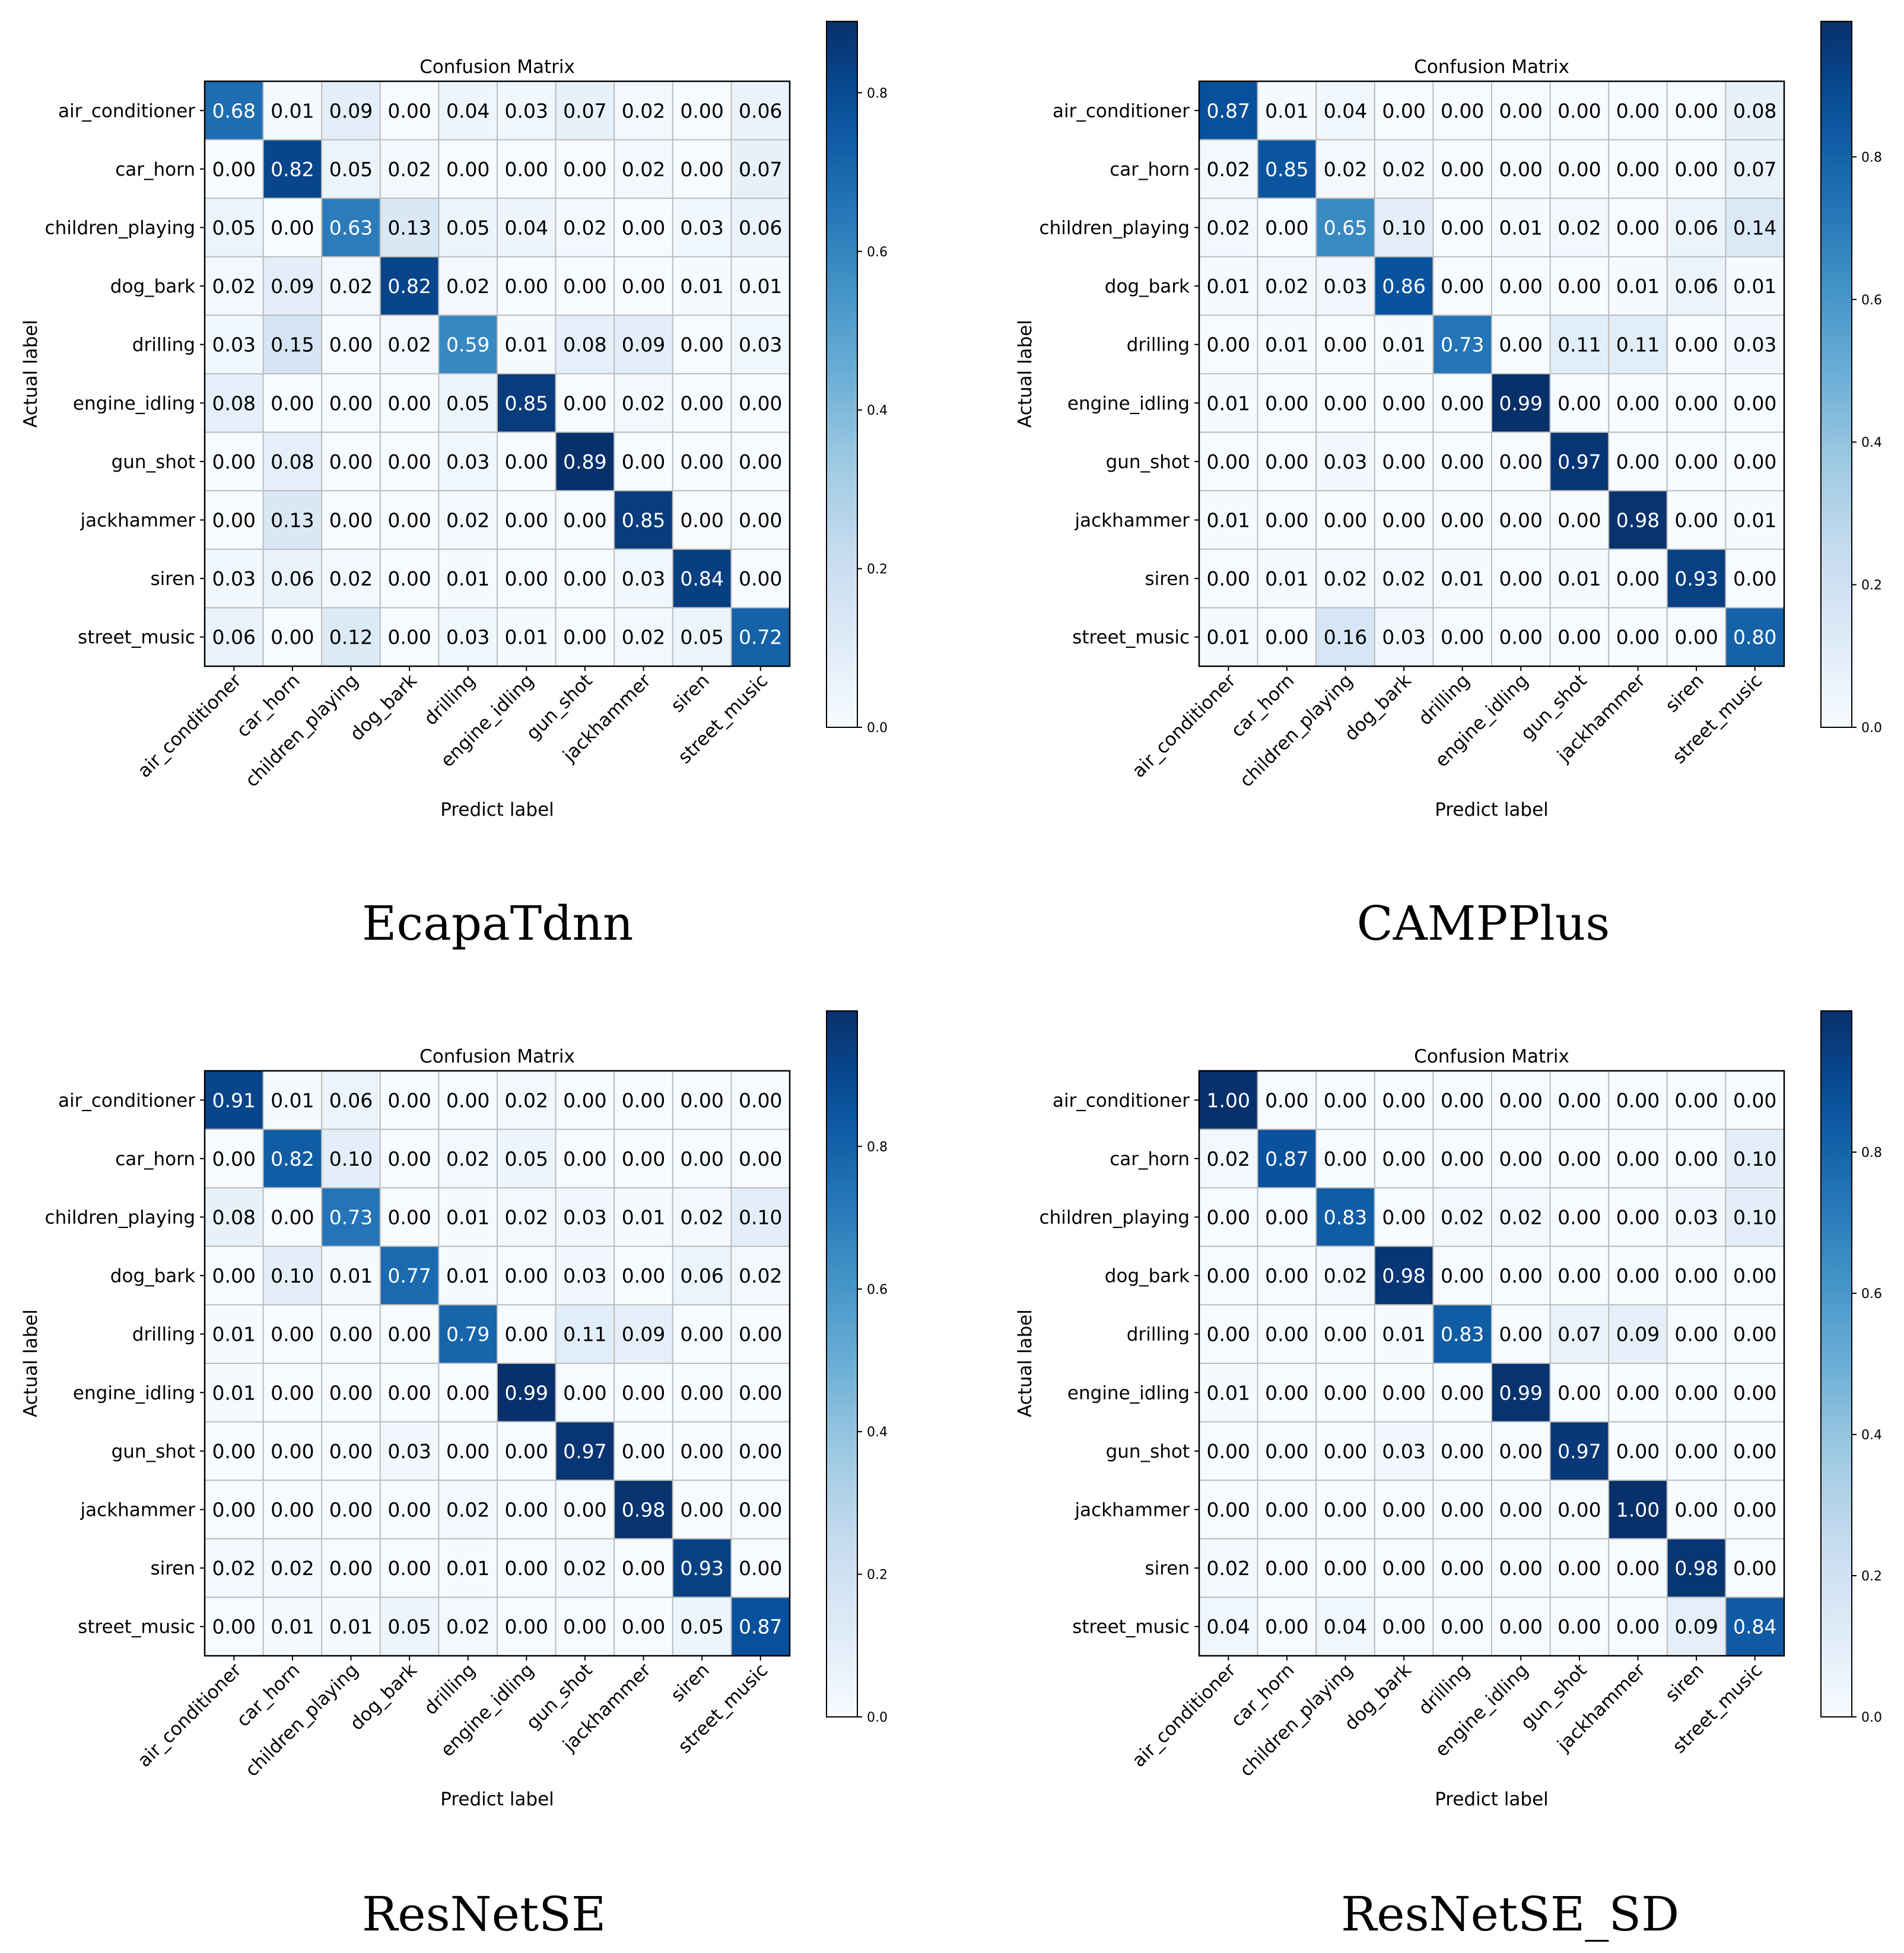  I want to click on y-tick-label: street_music, so click(1131, 1627).